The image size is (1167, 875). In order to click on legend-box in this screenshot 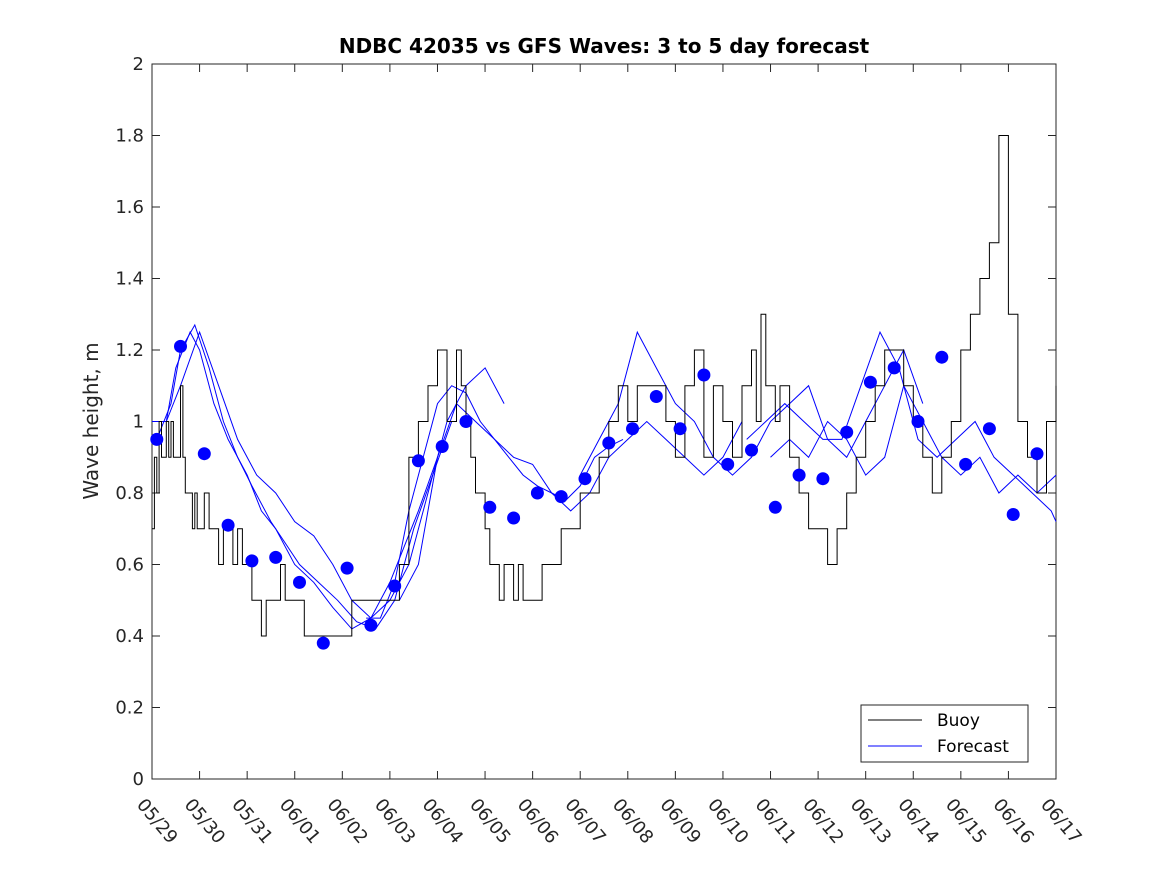, I will do `click(944, 733)`.